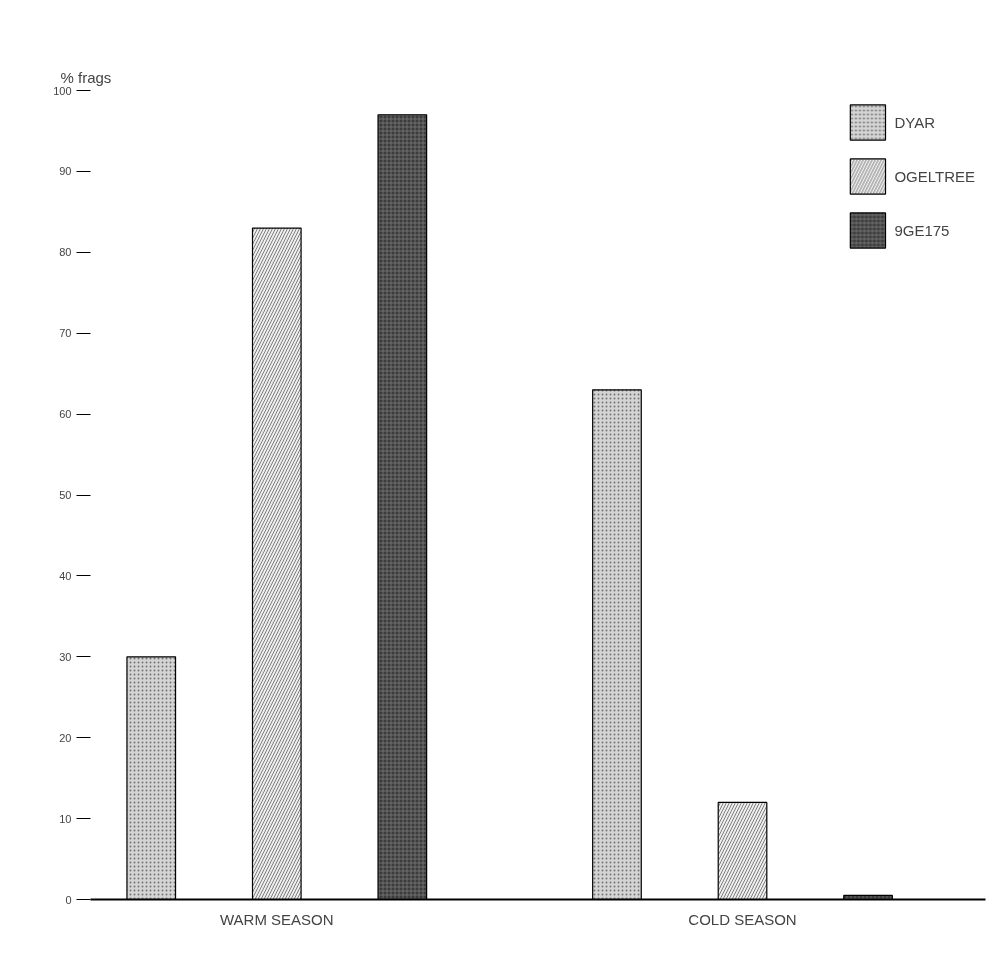 The image size is (1008, 955). What do you see at coordinates (65, 495) in the screenshot?
I see `y-tick-label: 50` at bounding box center [65, 495].